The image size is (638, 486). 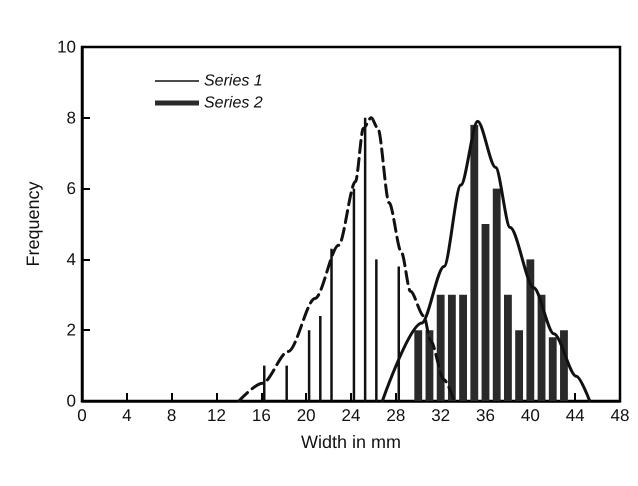 I want to click on legend-label: Series 2, so click(x=233, y=103).